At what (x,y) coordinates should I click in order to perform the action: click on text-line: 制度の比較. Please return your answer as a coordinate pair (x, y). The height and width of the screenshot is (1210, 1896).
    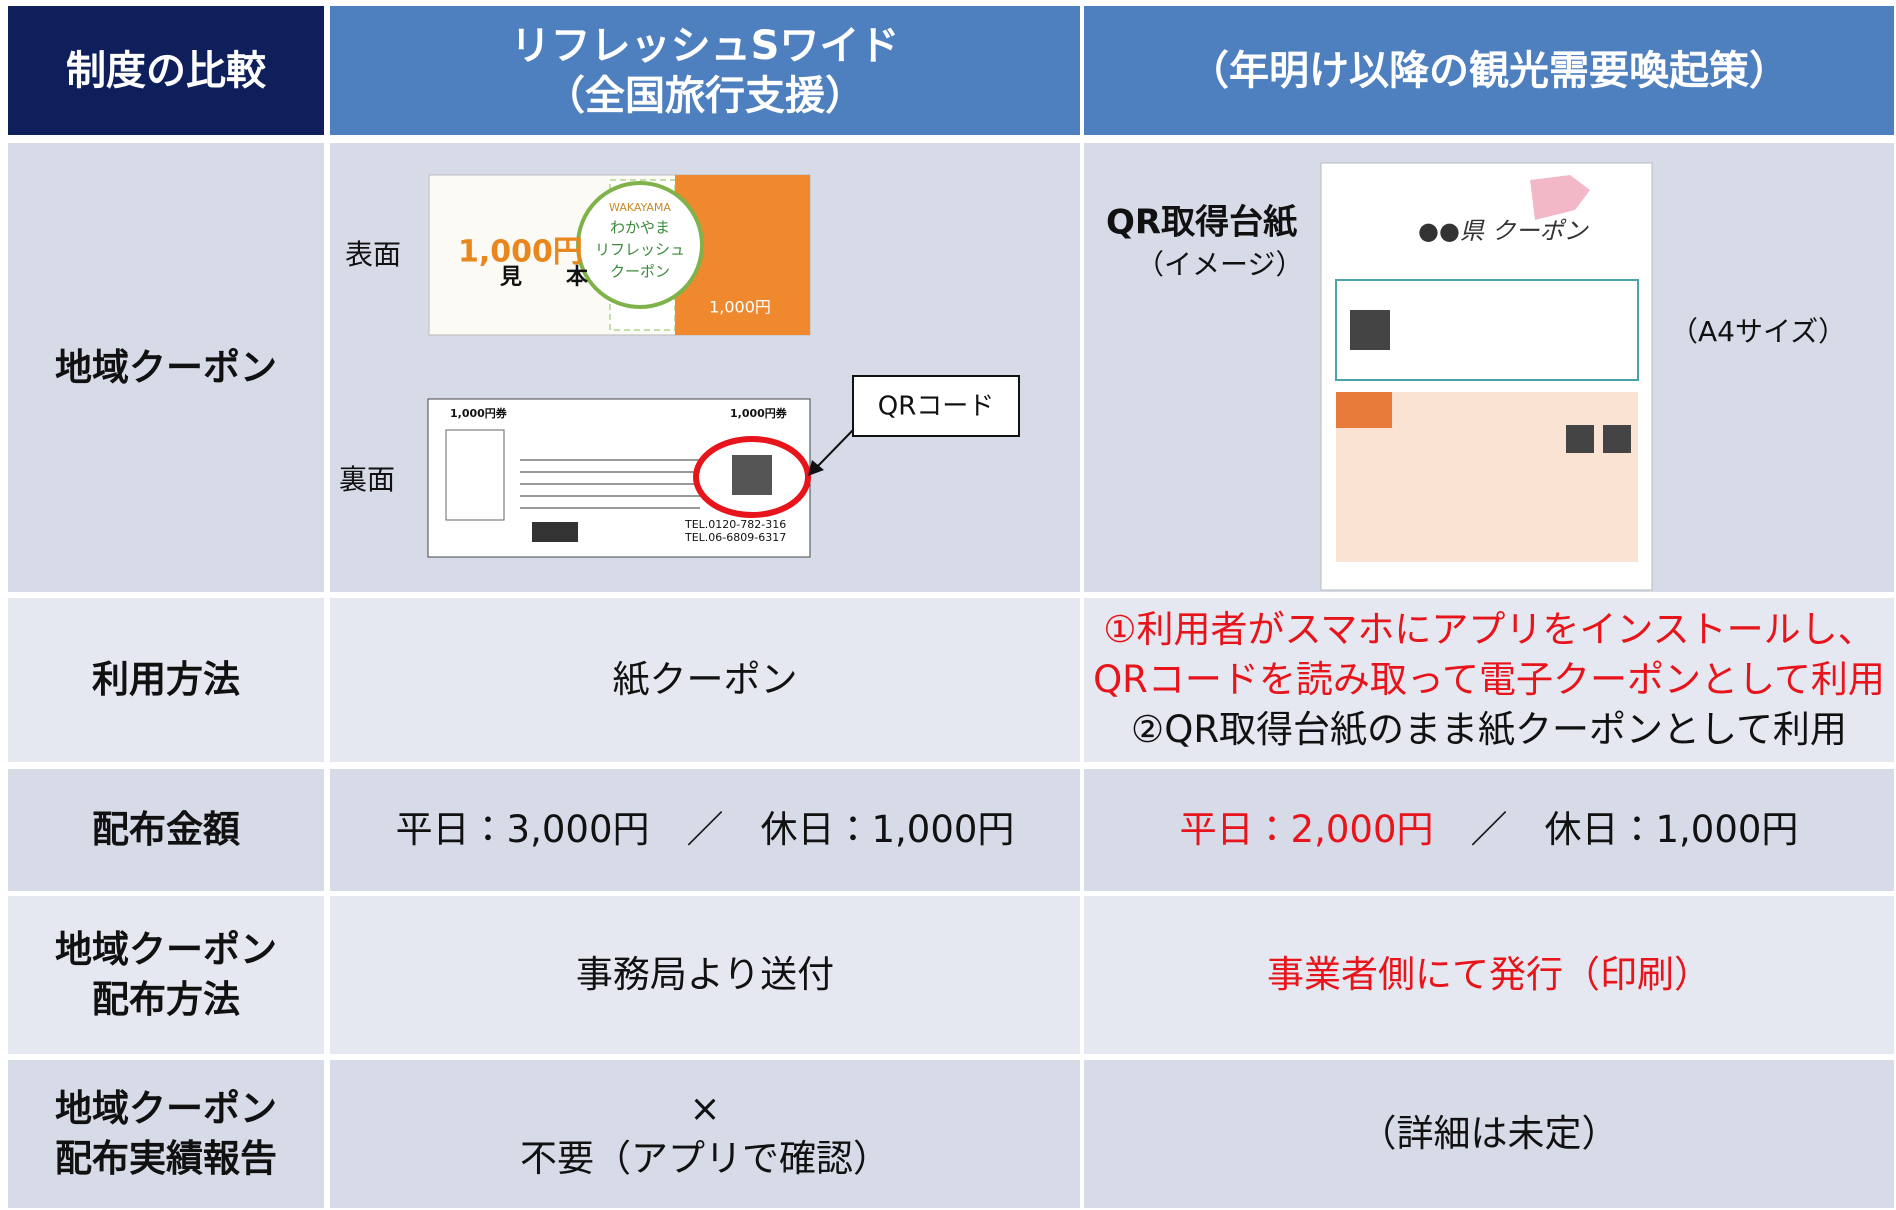
    Looking at the image, I should click on (166, 70).